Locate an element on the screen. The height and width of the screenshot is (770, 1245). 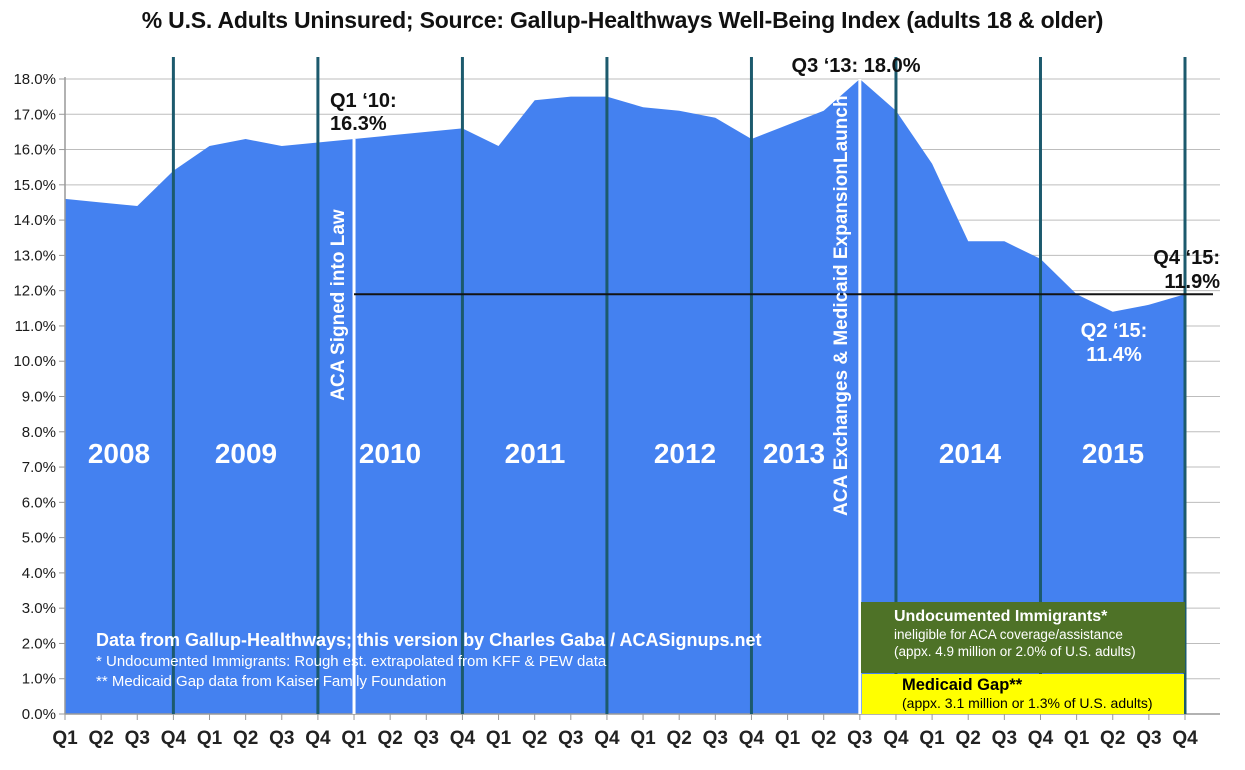
year-label-2011: 2011 is located at coordinates (535, 453).